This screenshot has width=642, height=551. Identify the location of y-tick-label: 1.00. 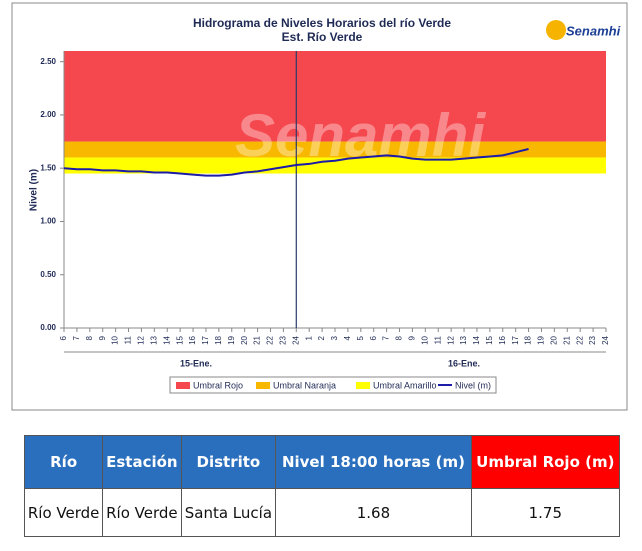
(48, 221).